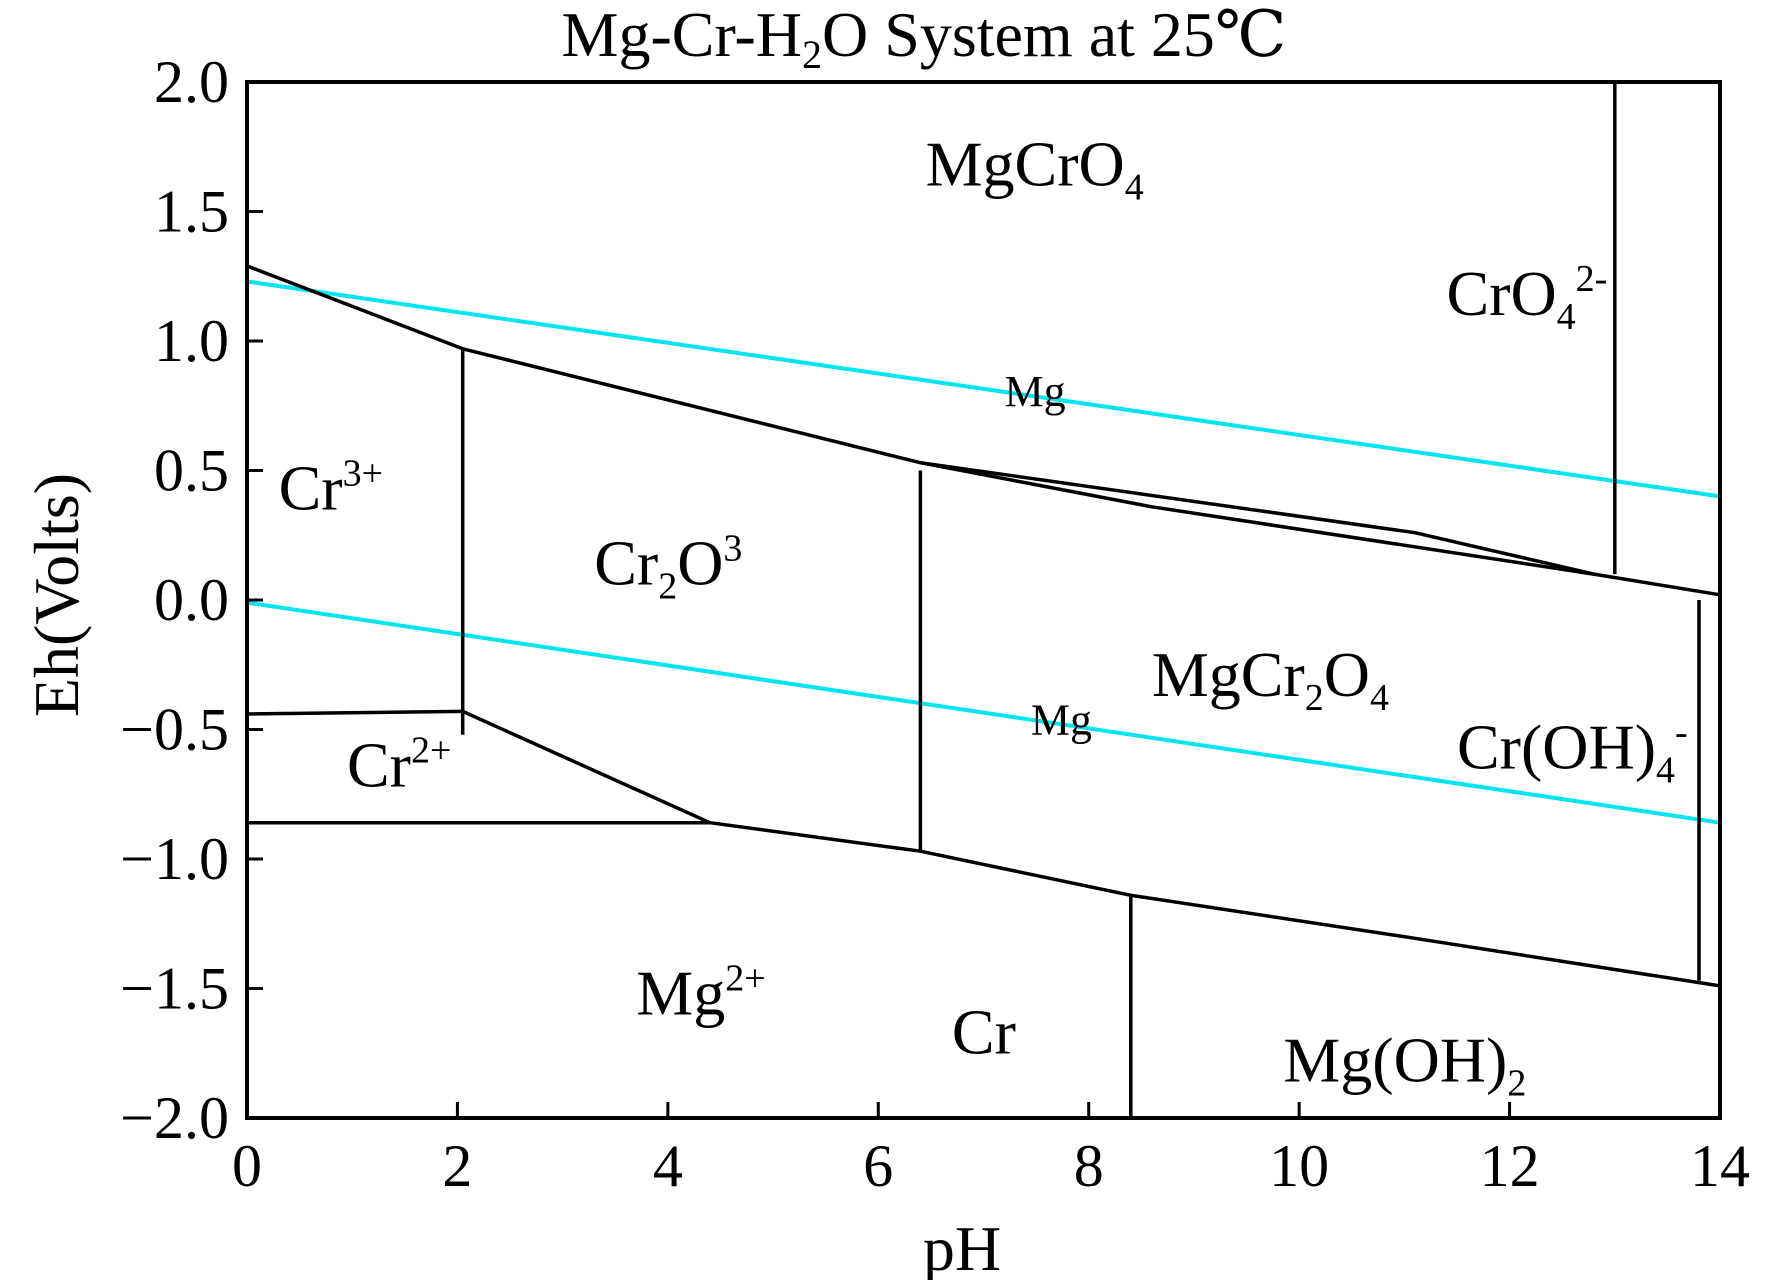  Describe the element at coordinates (191, 212) in the screenshot. I see `y-tick-label: 1.5` at that location.